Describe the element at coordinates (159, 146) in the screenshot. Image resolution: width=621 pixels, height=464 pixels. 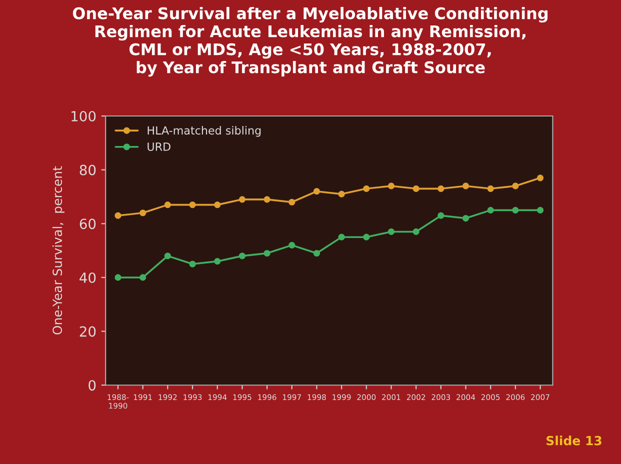
I see `legend-label: URD` at that location.